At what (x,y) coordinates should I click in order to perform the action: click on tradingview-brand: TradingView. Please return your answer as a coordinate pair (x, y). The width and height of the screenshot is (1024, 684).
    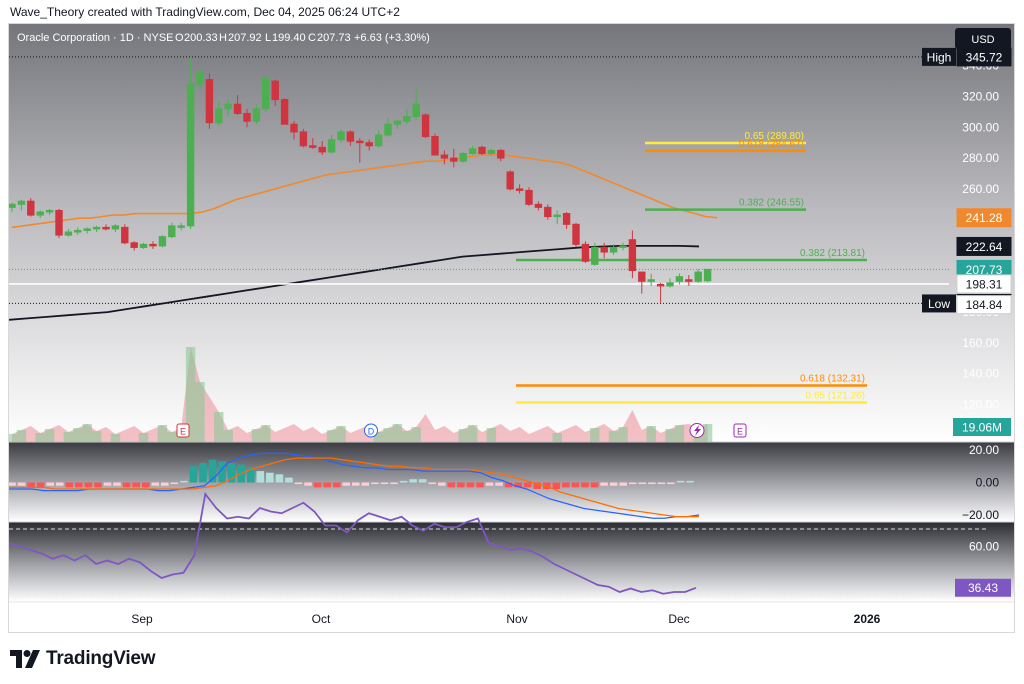
    Looking at the image, I should click on (83, 659).